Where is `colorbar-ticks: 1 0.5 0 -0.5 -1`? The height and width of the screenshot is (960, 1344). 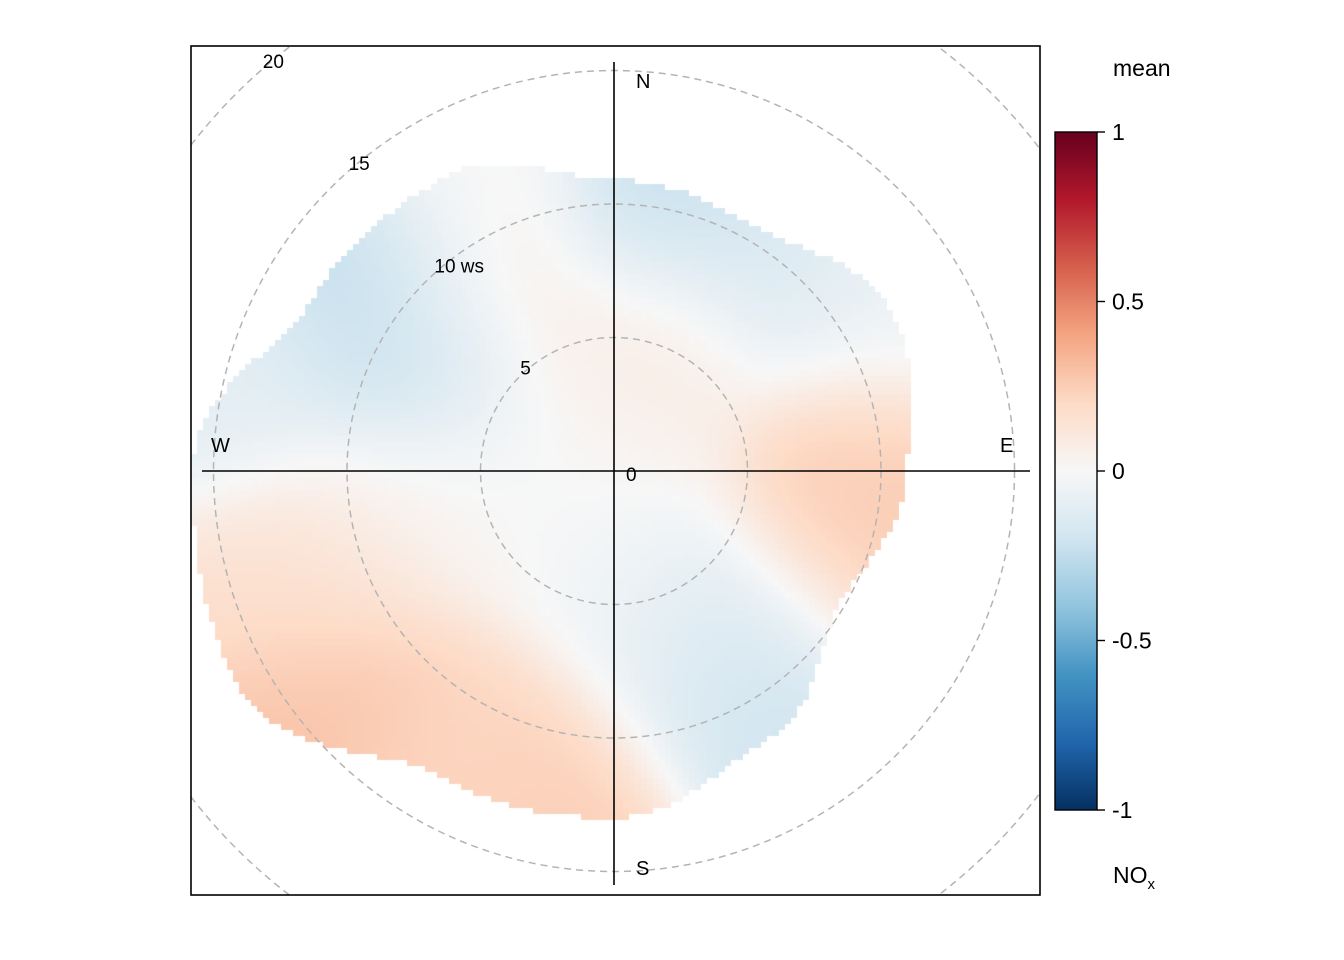
colorbar-ticks: 1 0.5 0 -0.5 -1 is located at coordinates (1124, 471).